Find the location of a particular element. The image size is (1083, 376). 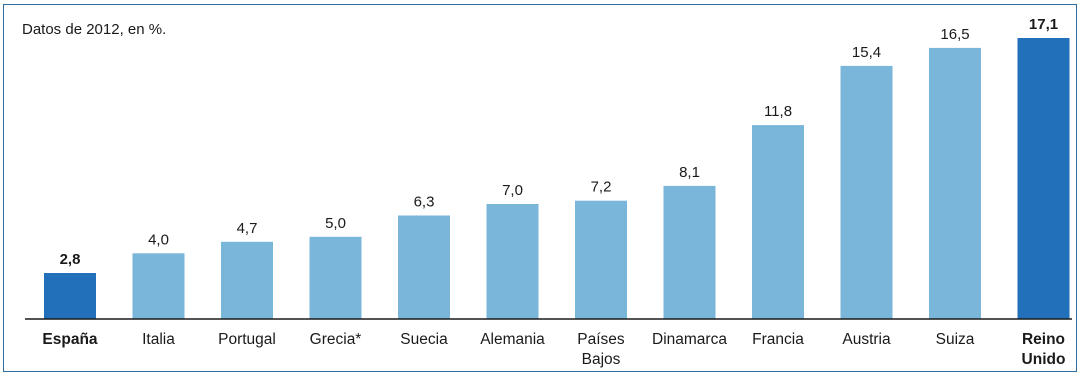

data-label-6: 7,2 is located at coordinates (601, 187).